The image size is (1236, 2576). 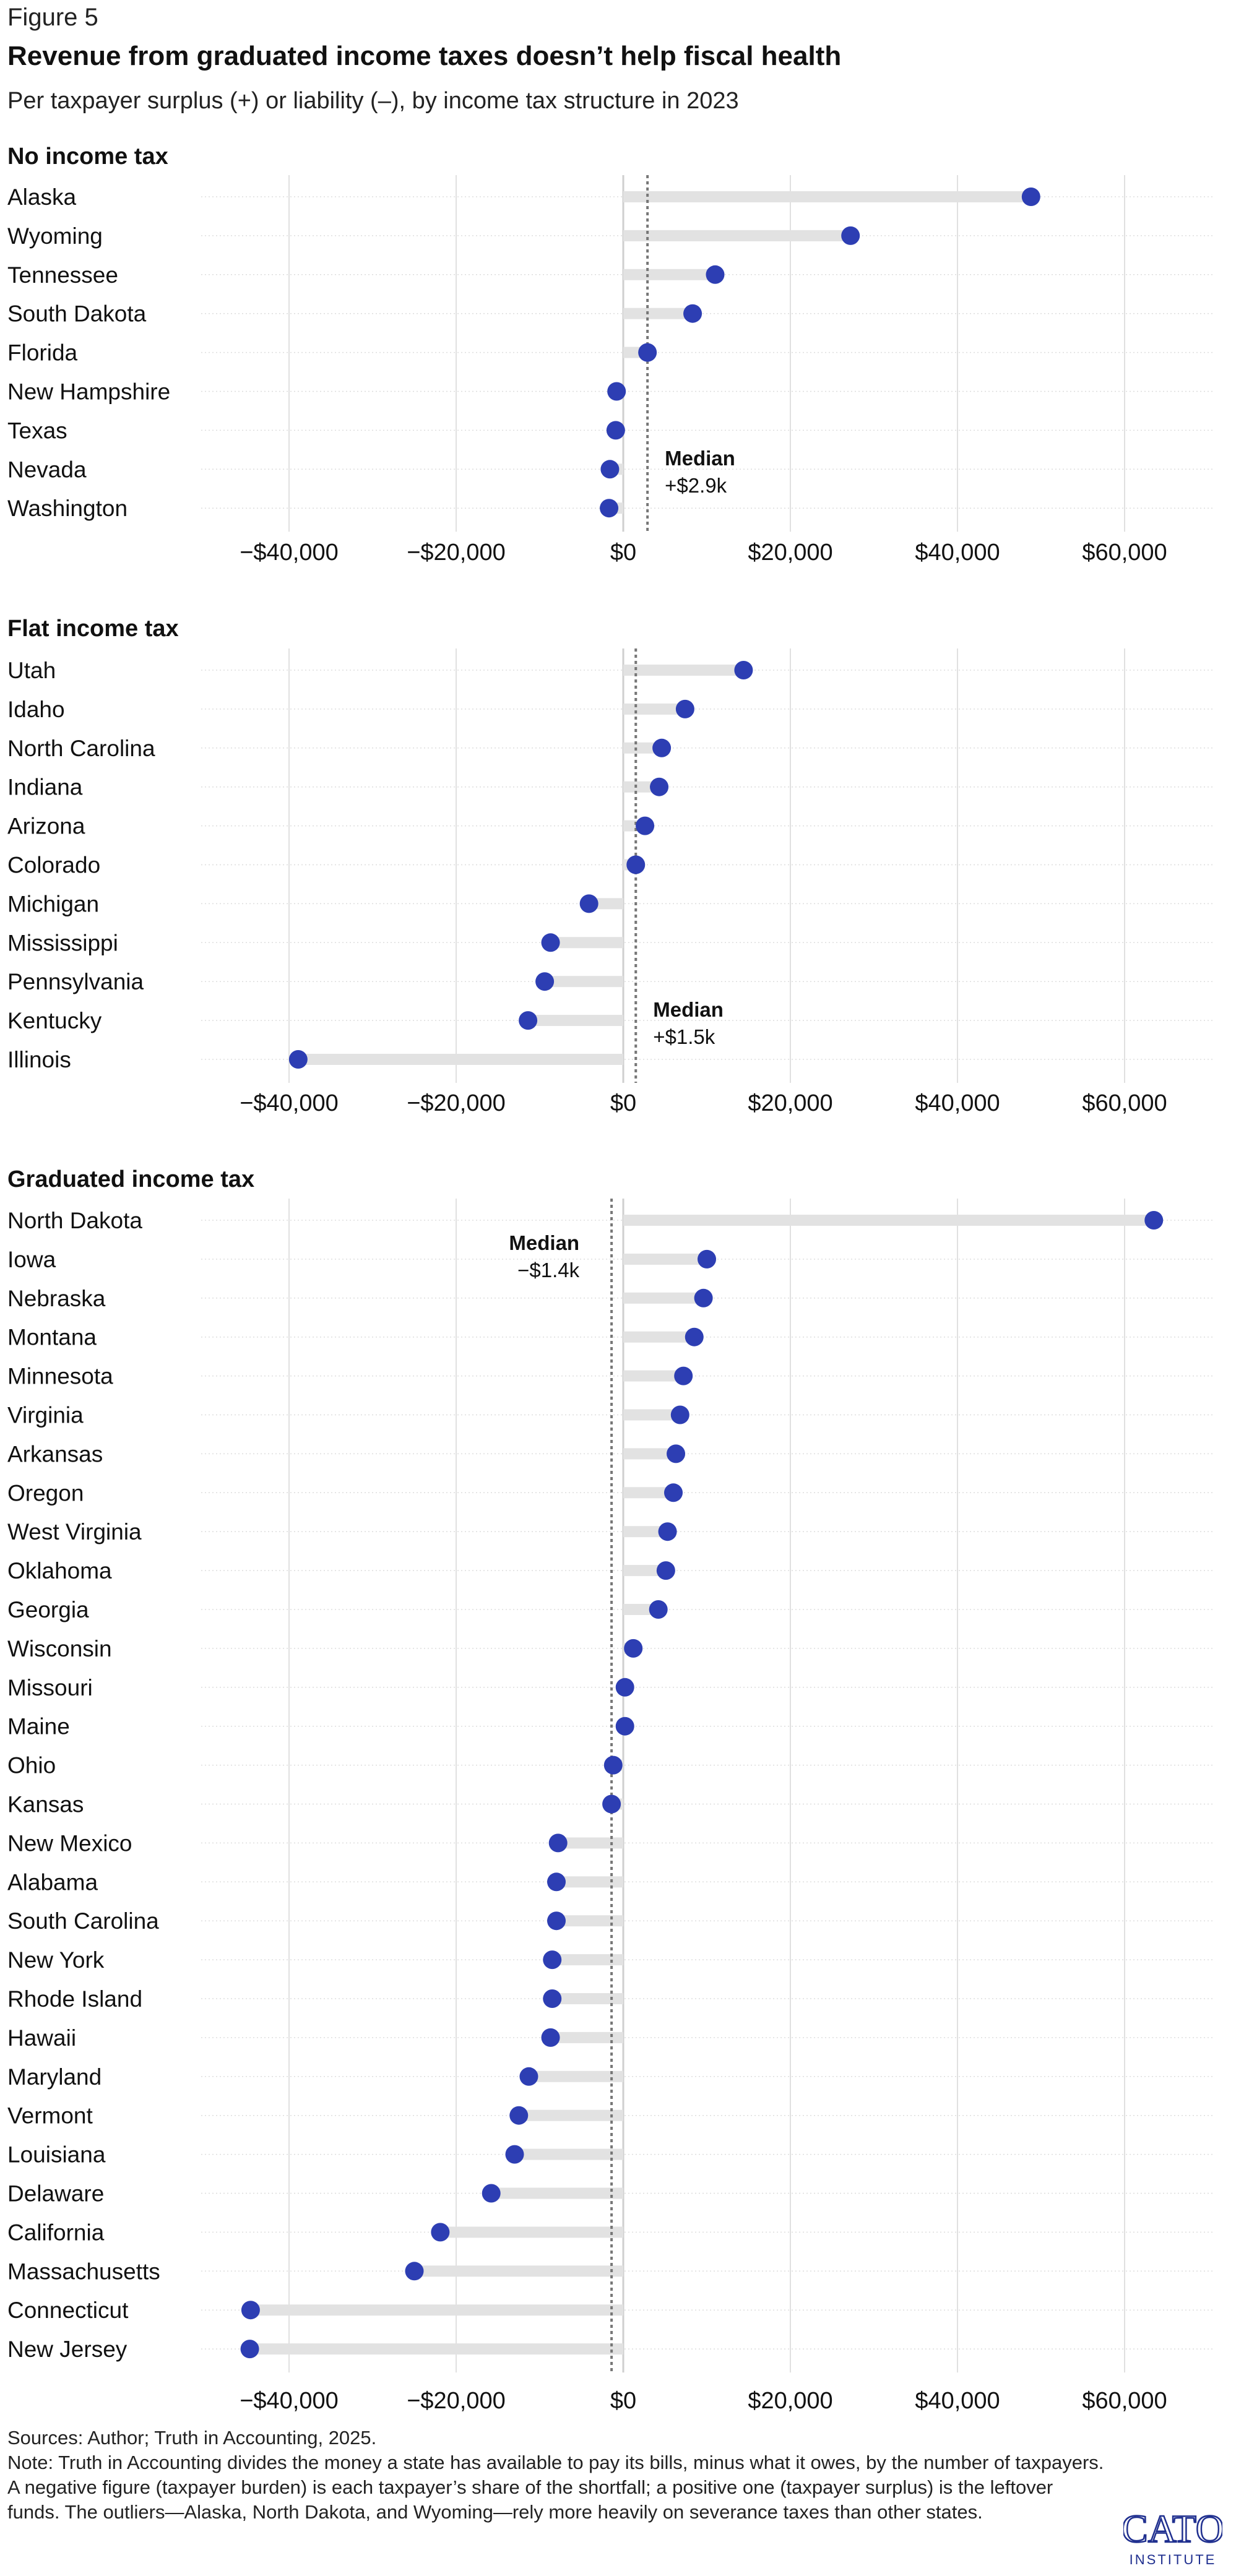 I want to click on category-label: Delaware, so click(x=55, y=2194).